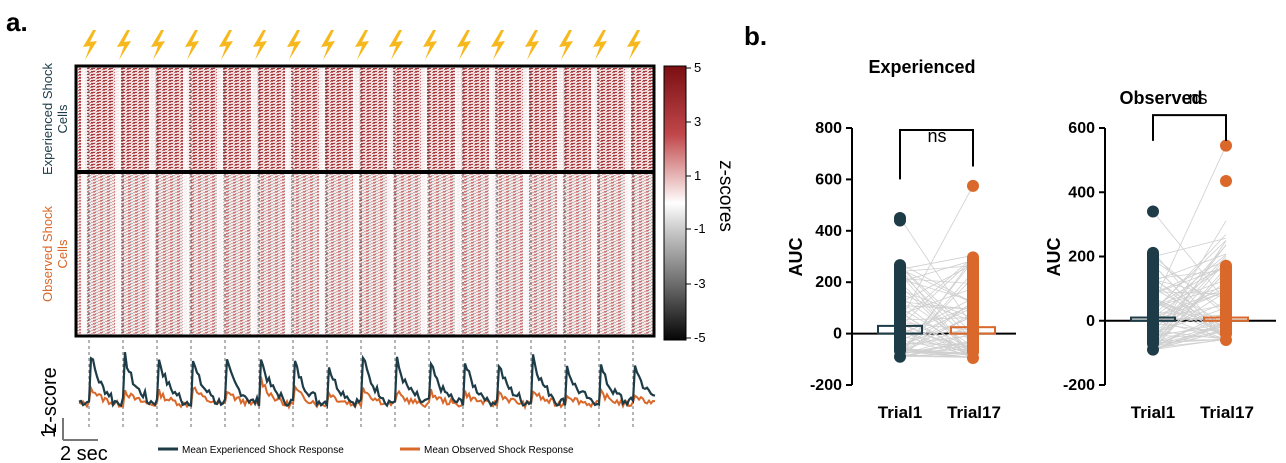  I want to click on y-tick-label: 800, so click(828, 128).